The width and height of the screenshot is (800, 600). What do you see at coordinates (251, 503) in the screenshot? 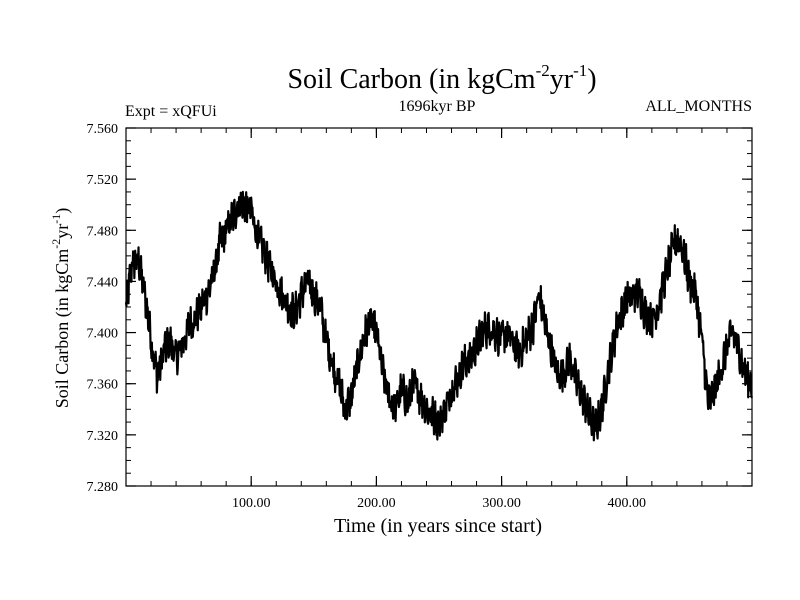
I see `x-tick-label: 100.00` at bounding box center [251, 503].